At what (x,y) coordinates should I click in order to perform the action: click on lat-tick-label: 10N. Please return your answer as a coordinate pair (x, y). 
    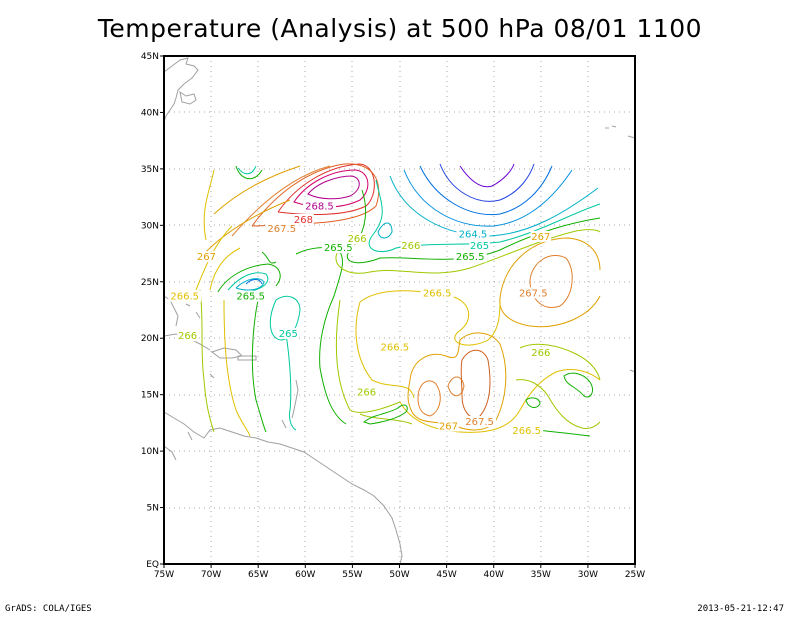
    Looking at the image, I should click on (150, 452).